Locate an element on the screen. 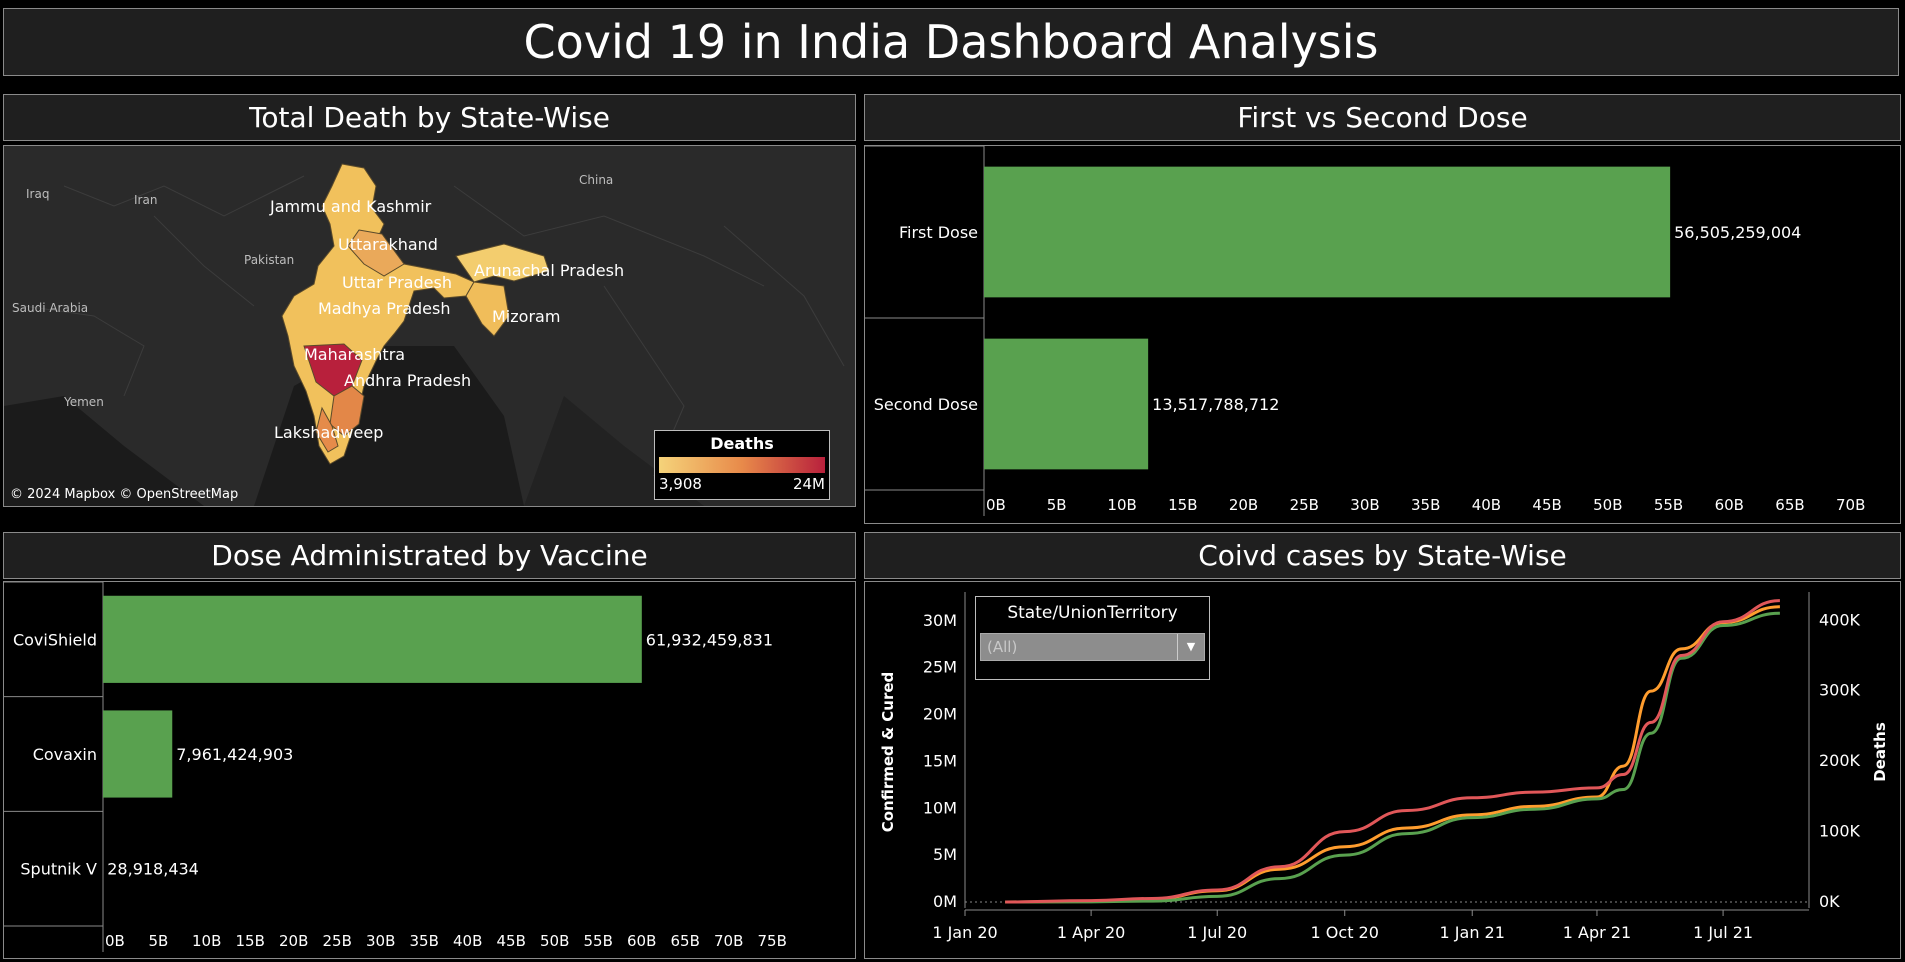 Image resolution: width=1905 pixels, height=962 pixels. dashboard-title-text: Covid 19 in India Dashboard Analysis is located at coordinates (951, 42).